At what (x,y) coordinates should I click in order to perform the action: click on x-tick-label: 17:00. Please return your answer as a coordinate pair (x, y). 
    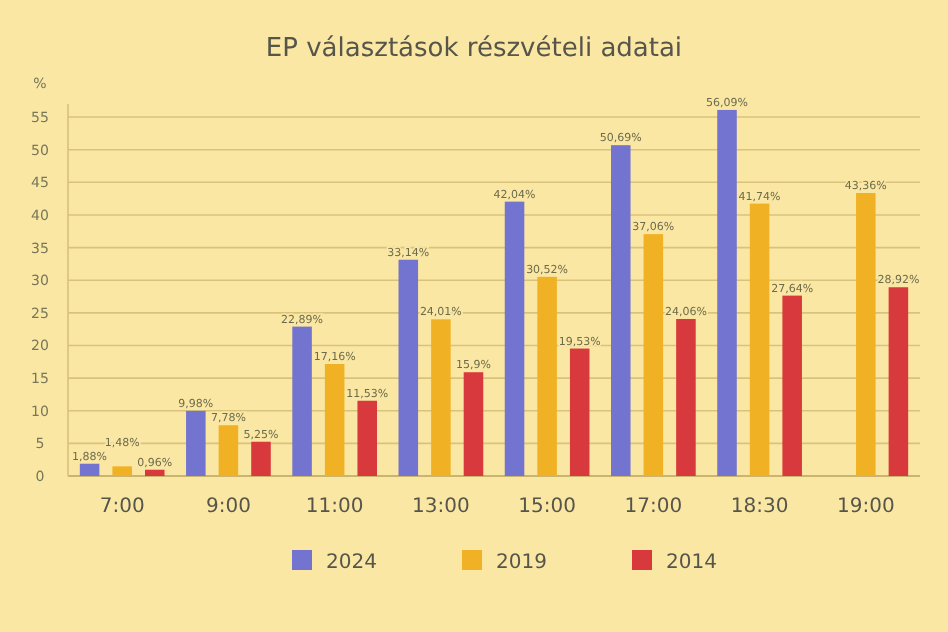
    Looking at the image, I should click on (653, 507).